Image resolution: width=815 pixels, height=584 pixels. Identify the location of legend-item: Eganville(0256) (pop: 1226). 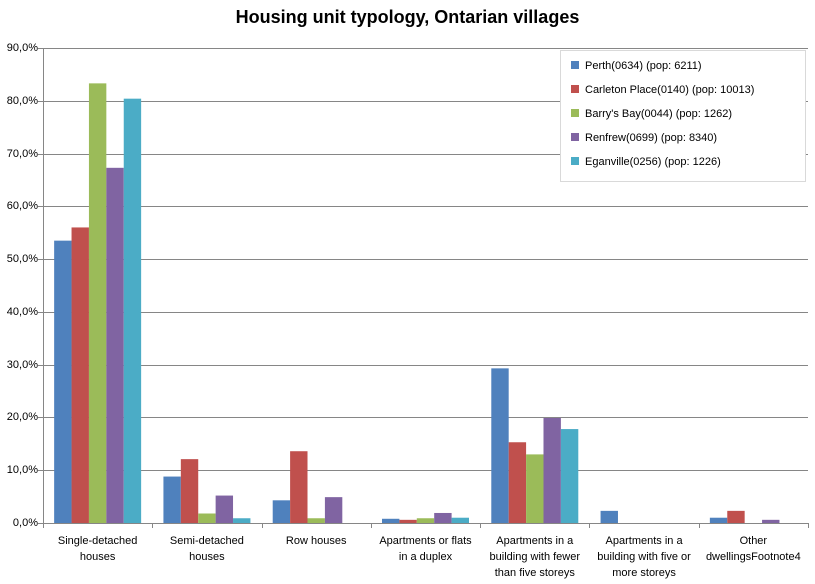
(646, 164).